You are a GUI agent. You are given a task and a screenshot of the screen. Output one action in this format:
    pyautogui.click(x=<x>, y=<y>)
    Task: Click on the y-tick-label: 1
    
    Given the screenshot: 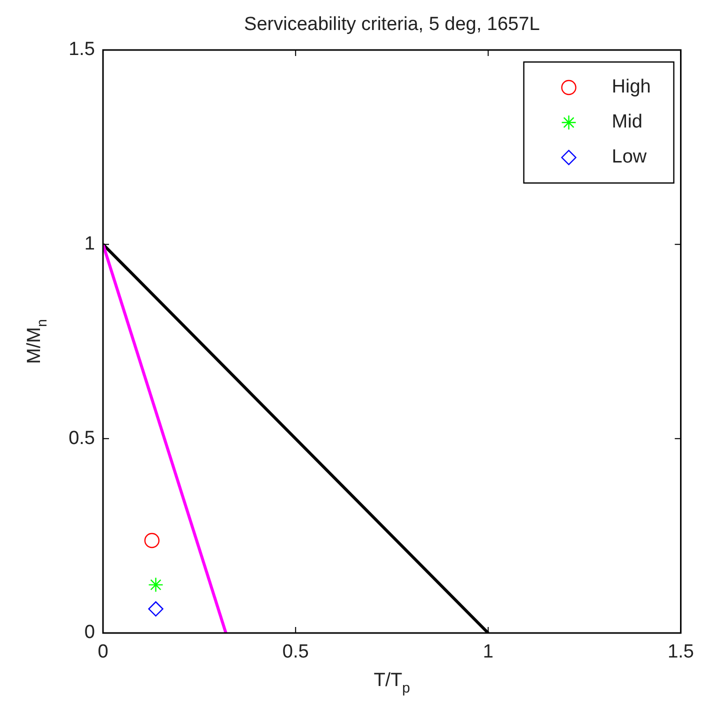 What is the action you would take?
    pyautogui.click(x=89, y=244)
    